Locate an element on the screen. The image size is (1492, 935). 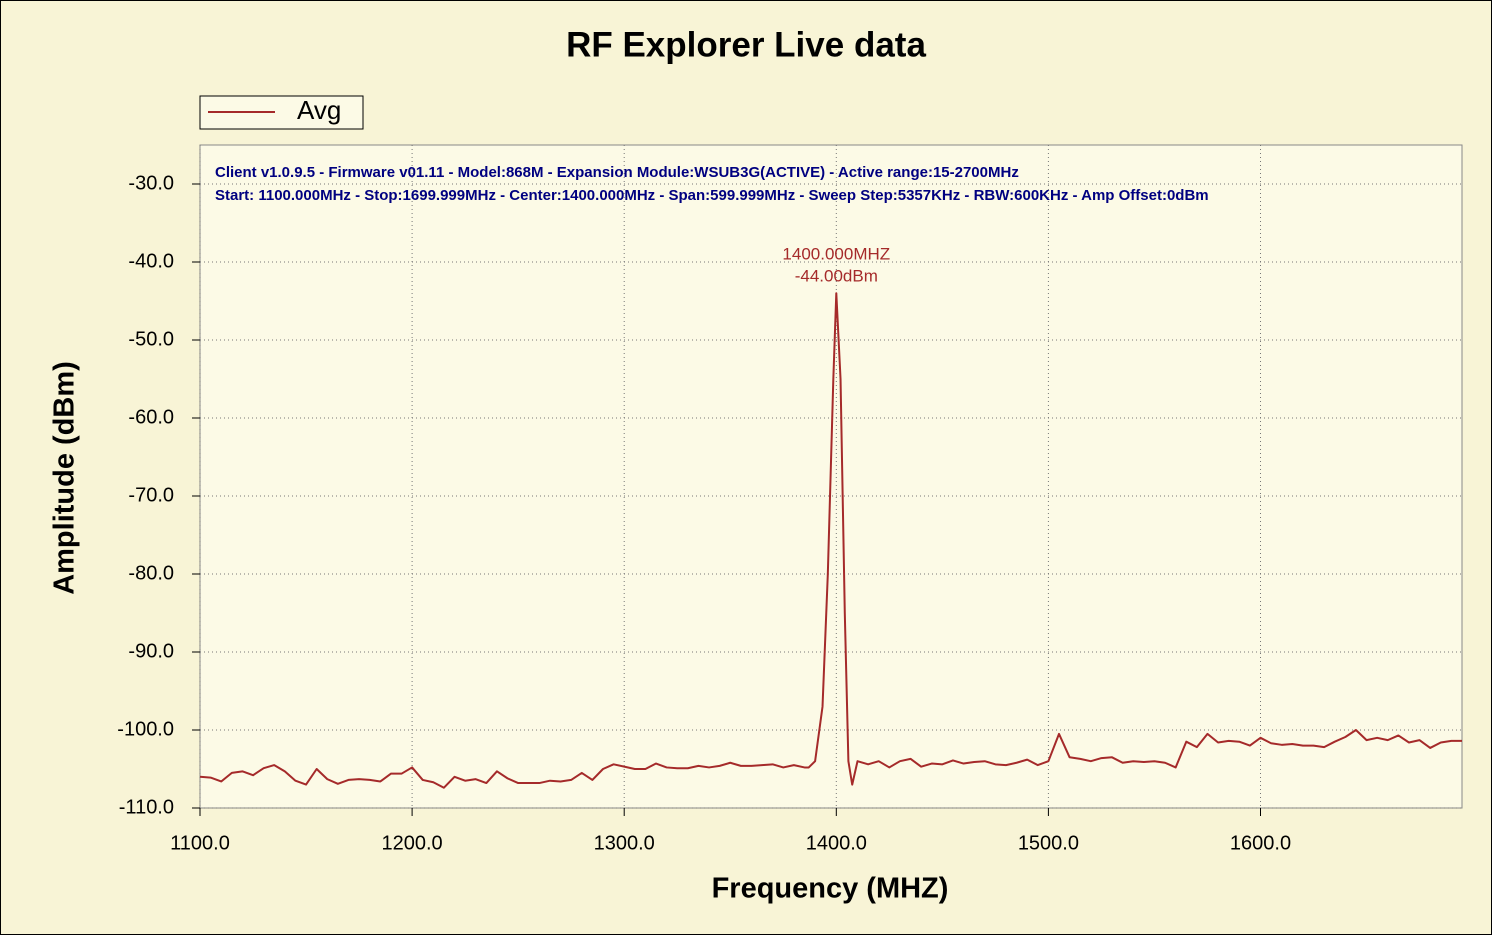
y-axis-label: Amplitude (dBm) is located at coordinates (65, 478).